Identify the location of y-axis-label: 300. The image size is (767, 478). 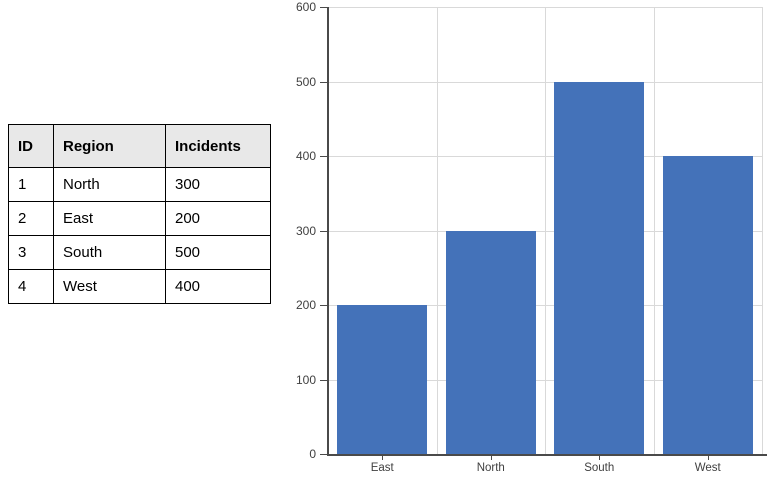
(305, 230).